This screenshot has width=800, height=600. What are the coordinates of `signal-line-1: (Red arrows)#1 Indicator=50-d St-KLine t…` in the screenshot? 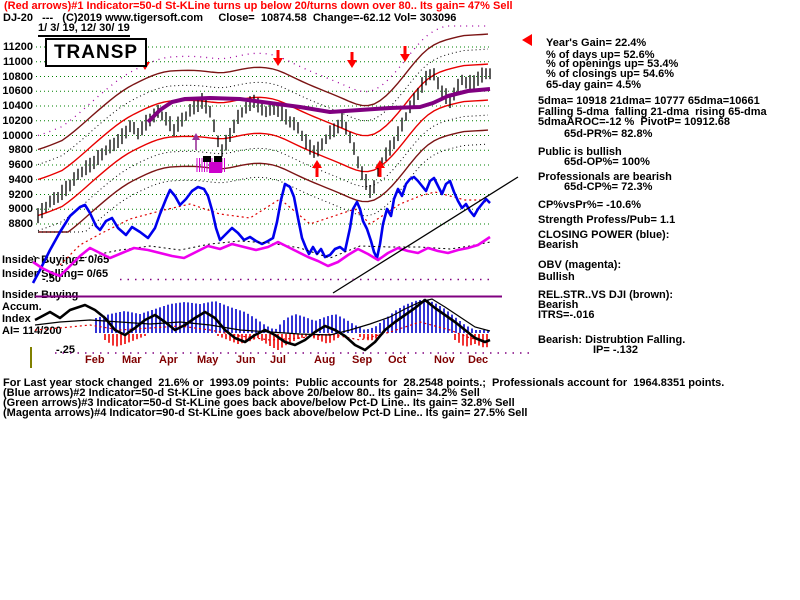 It's located at (258, 6).